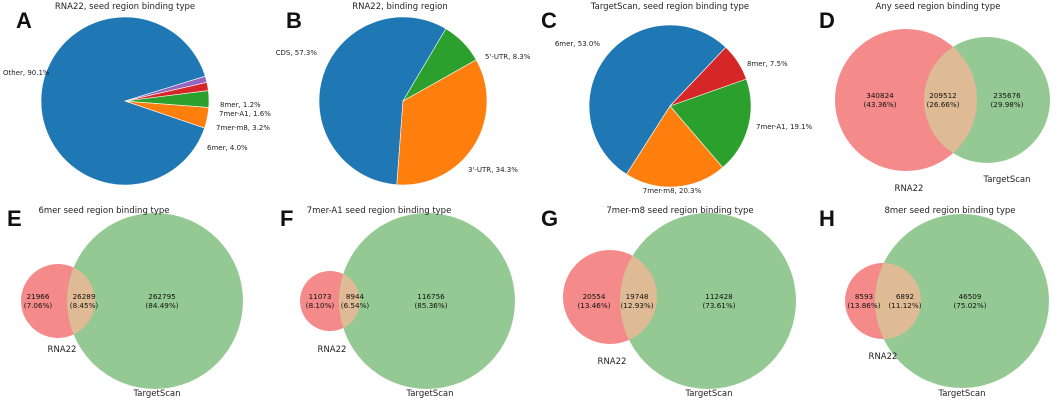 The height and width of the screenshot is (400, 1059). I want to click on venn-region-count: 209512, so click(942, 95).